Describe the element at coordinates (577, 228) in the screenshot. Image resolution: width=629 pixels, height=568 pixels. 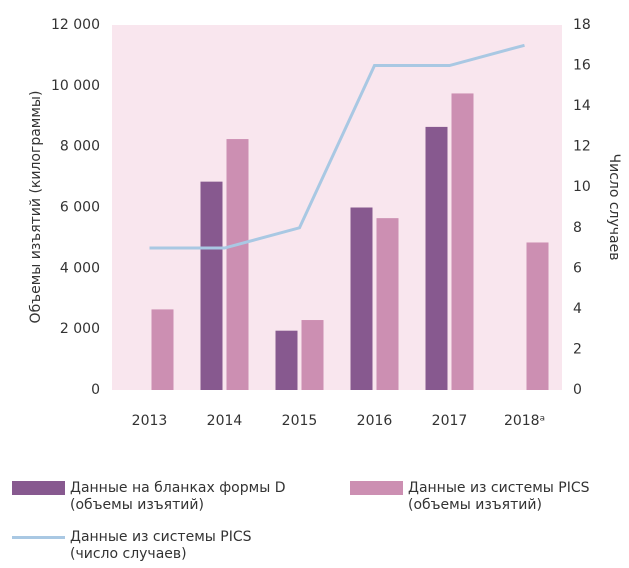
I see `y2-tick-label: 8` at that location.